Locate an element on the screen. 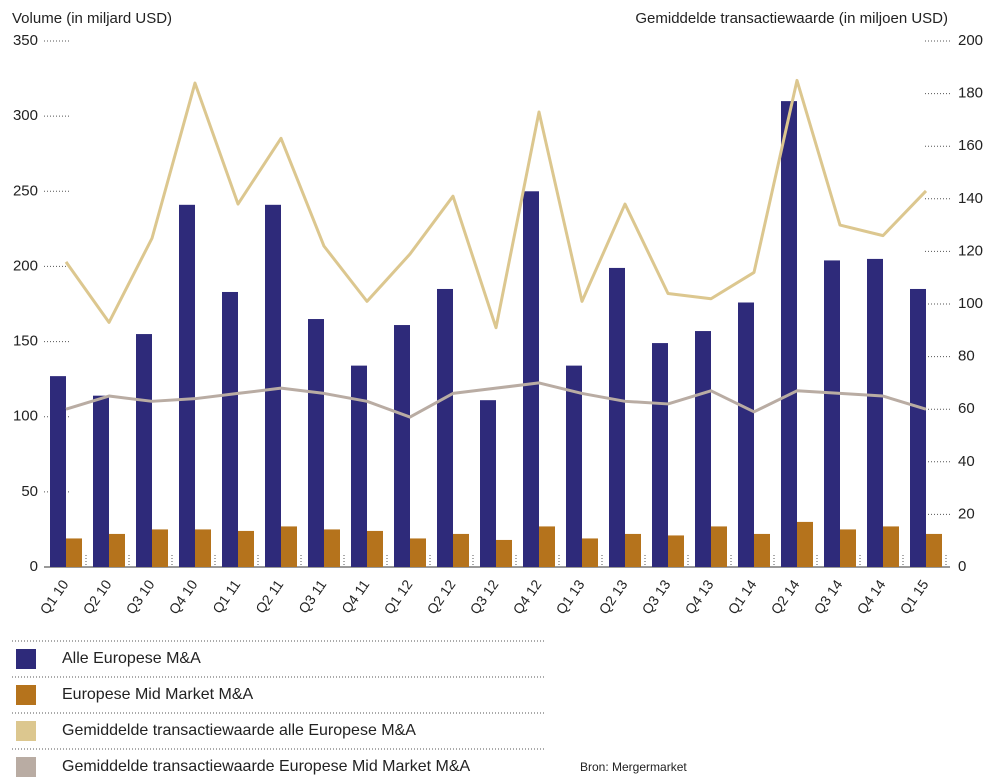 The width and height of the screenshot is (989, 783). y2-tick-label: 100 is located at coordinates (970, 303).